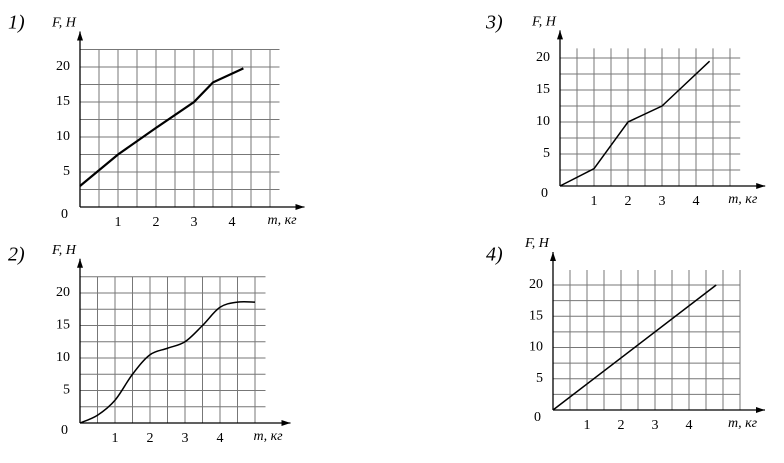 The image size is (784, 463). What do you see at coordinates (16, 255) in the screenshot?
I see `panel-label: 2)` at bounding box center [16, 255].